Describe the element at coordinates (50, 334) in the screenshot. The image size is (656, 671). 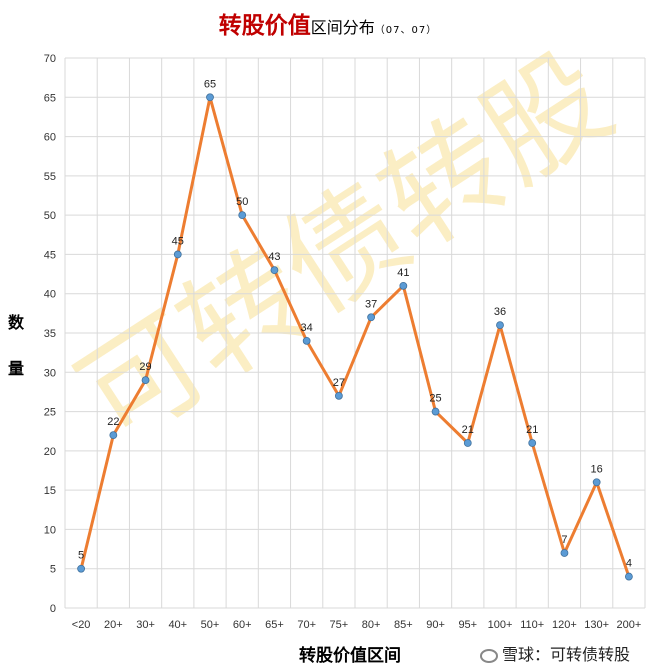
I see `y-tick-label: 35` at that location.